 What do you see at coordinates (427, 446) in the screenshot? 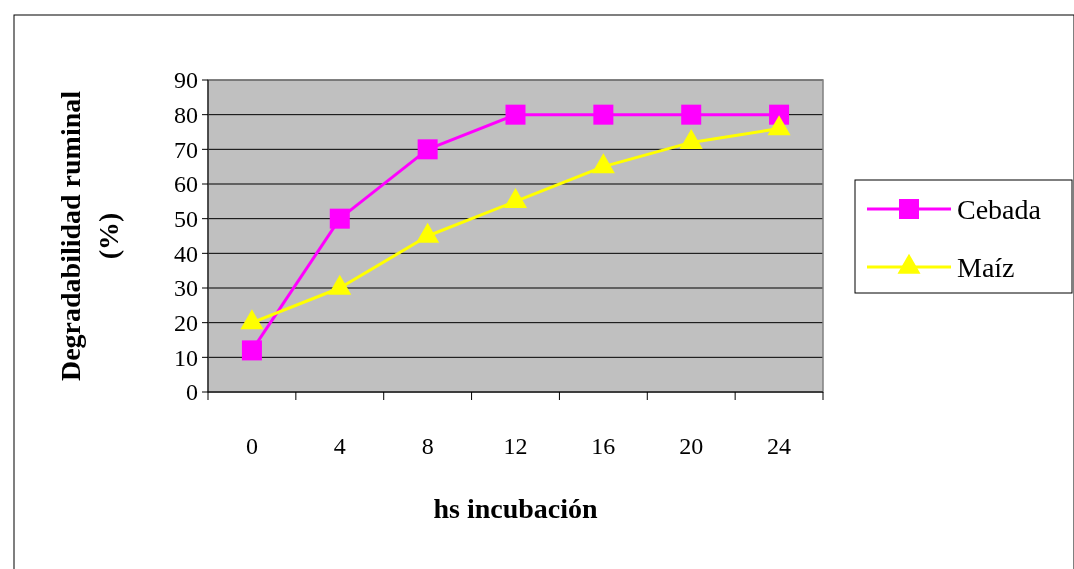
I see `x-tick-label: 8` at bounding box center [427, 446].